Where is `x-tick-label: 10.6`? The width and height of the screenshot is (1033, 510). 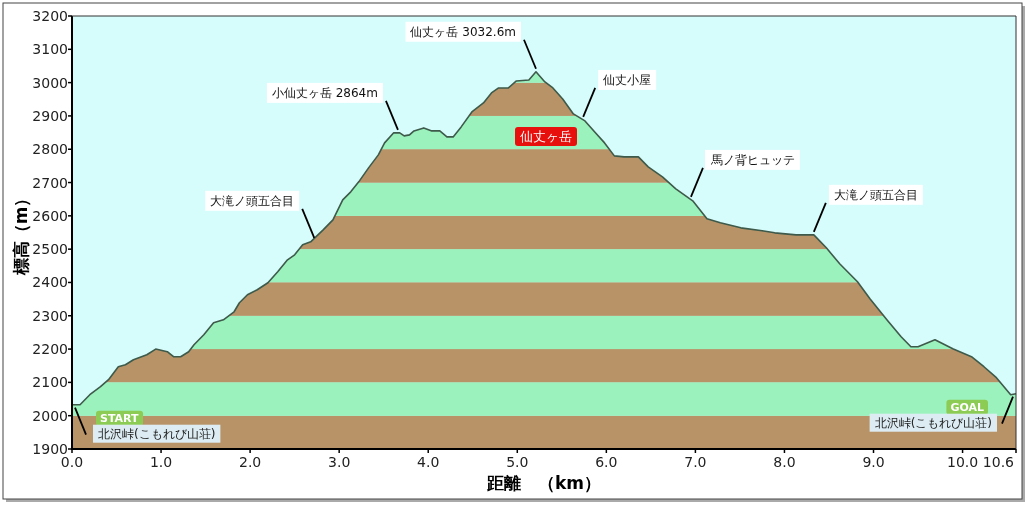 x-tick-label: 10.6 is located at coordinates (998, 462).